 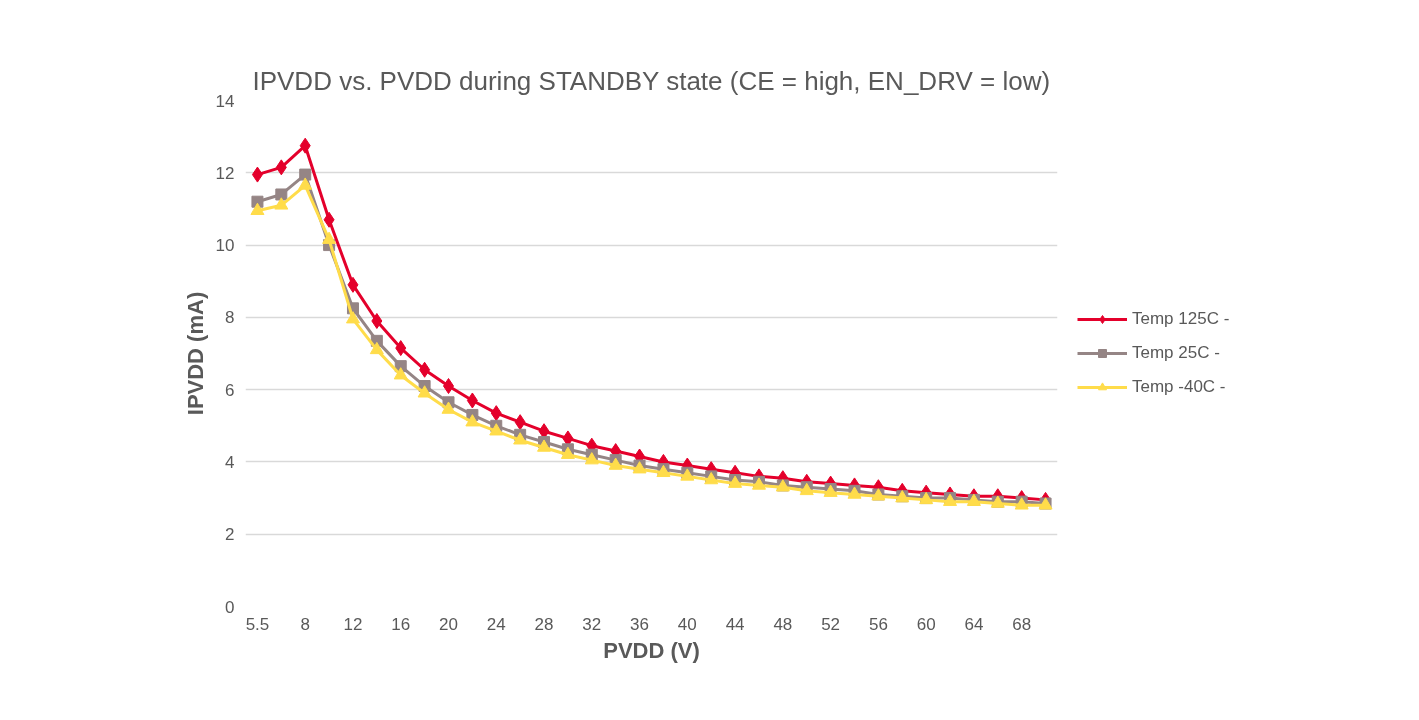 What do you see at coordinates (783, 624) in the screenshot?
I see `x-tick-label: 48` at bounding box center [783, 624].